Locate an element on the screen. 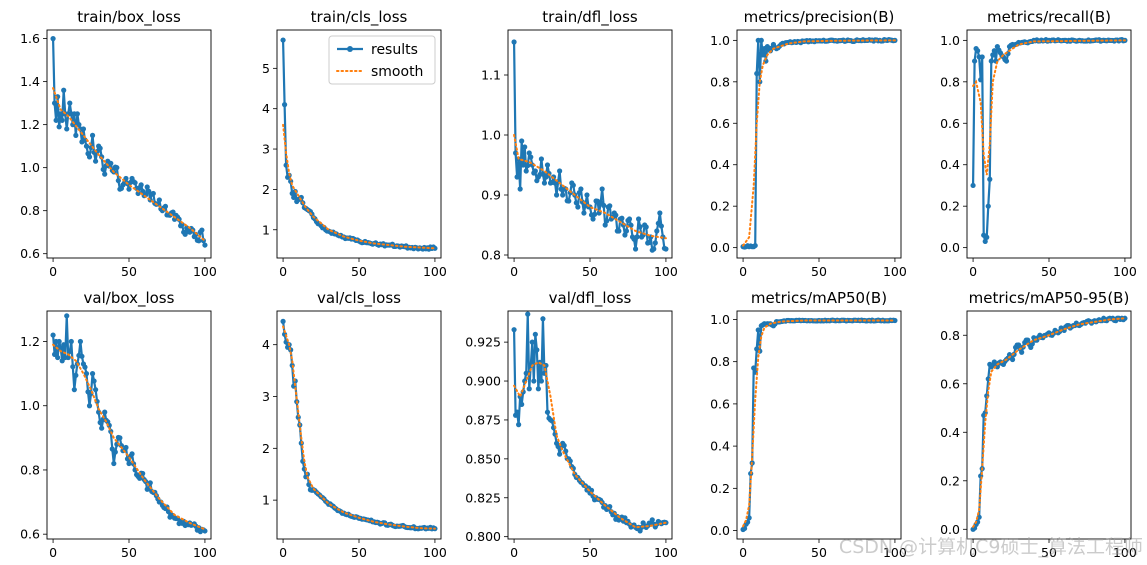 This screenshot has height=565, width=1147. y-tick-label: 0.2 is located at coordinates (720, 488).